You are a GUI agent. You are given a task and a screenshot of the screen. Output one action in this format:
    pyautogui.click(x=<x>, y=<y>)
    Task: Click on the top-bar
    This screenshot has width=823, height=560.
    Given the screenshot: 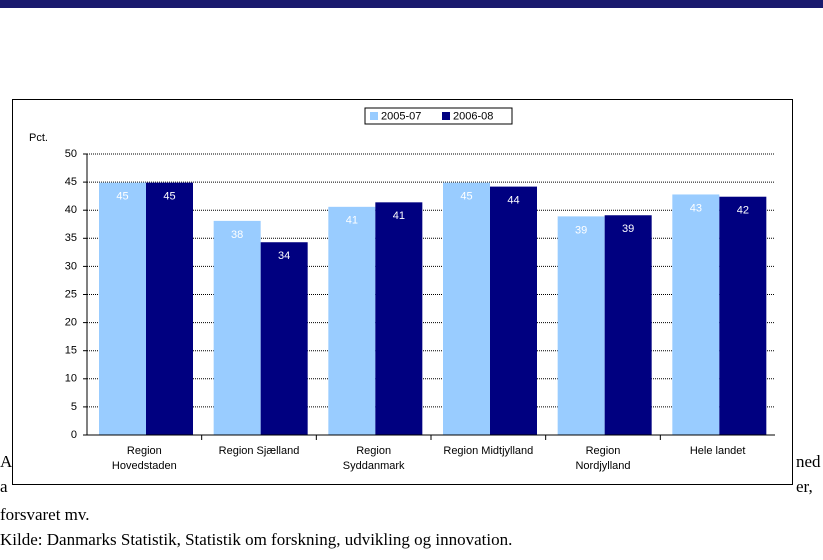 What is the action you would take?
    pyautogui.click(x=411, y=4)
    